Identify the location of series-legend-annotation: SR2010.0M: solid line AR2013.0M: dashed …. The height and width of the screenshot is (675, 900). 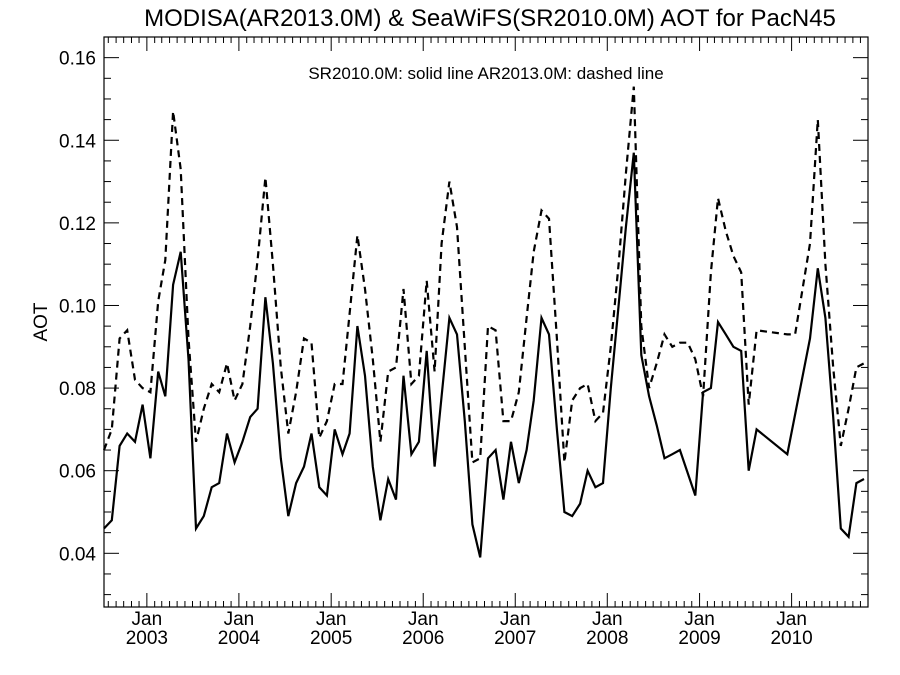
(485, 73).